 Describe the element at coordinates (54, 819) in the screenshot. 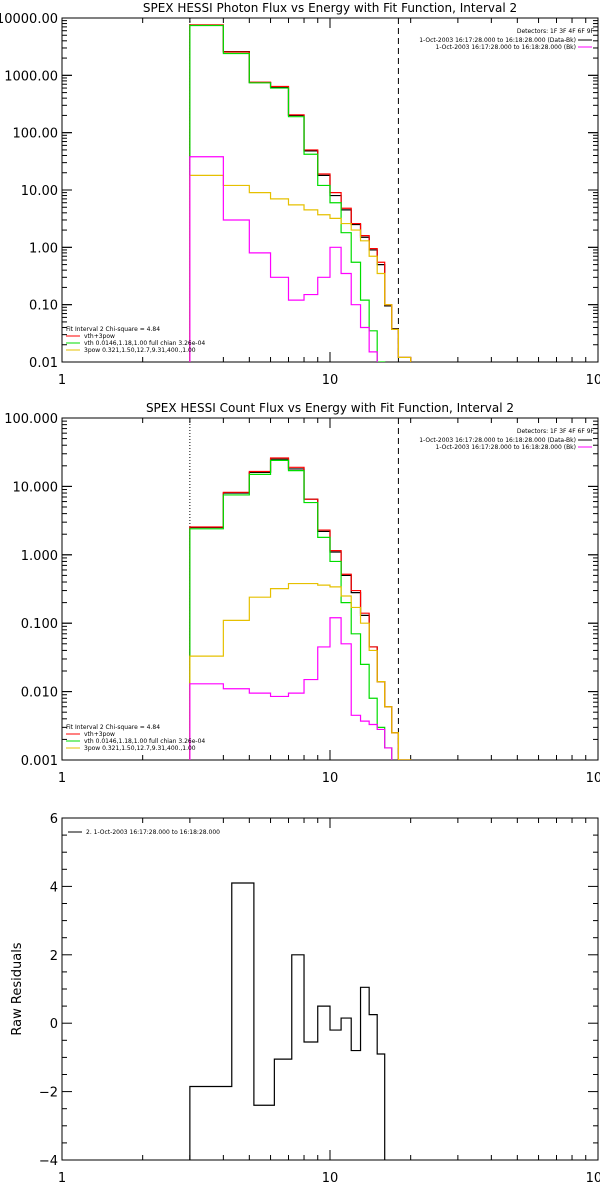

I see `y-tick-label: 6` at that location.